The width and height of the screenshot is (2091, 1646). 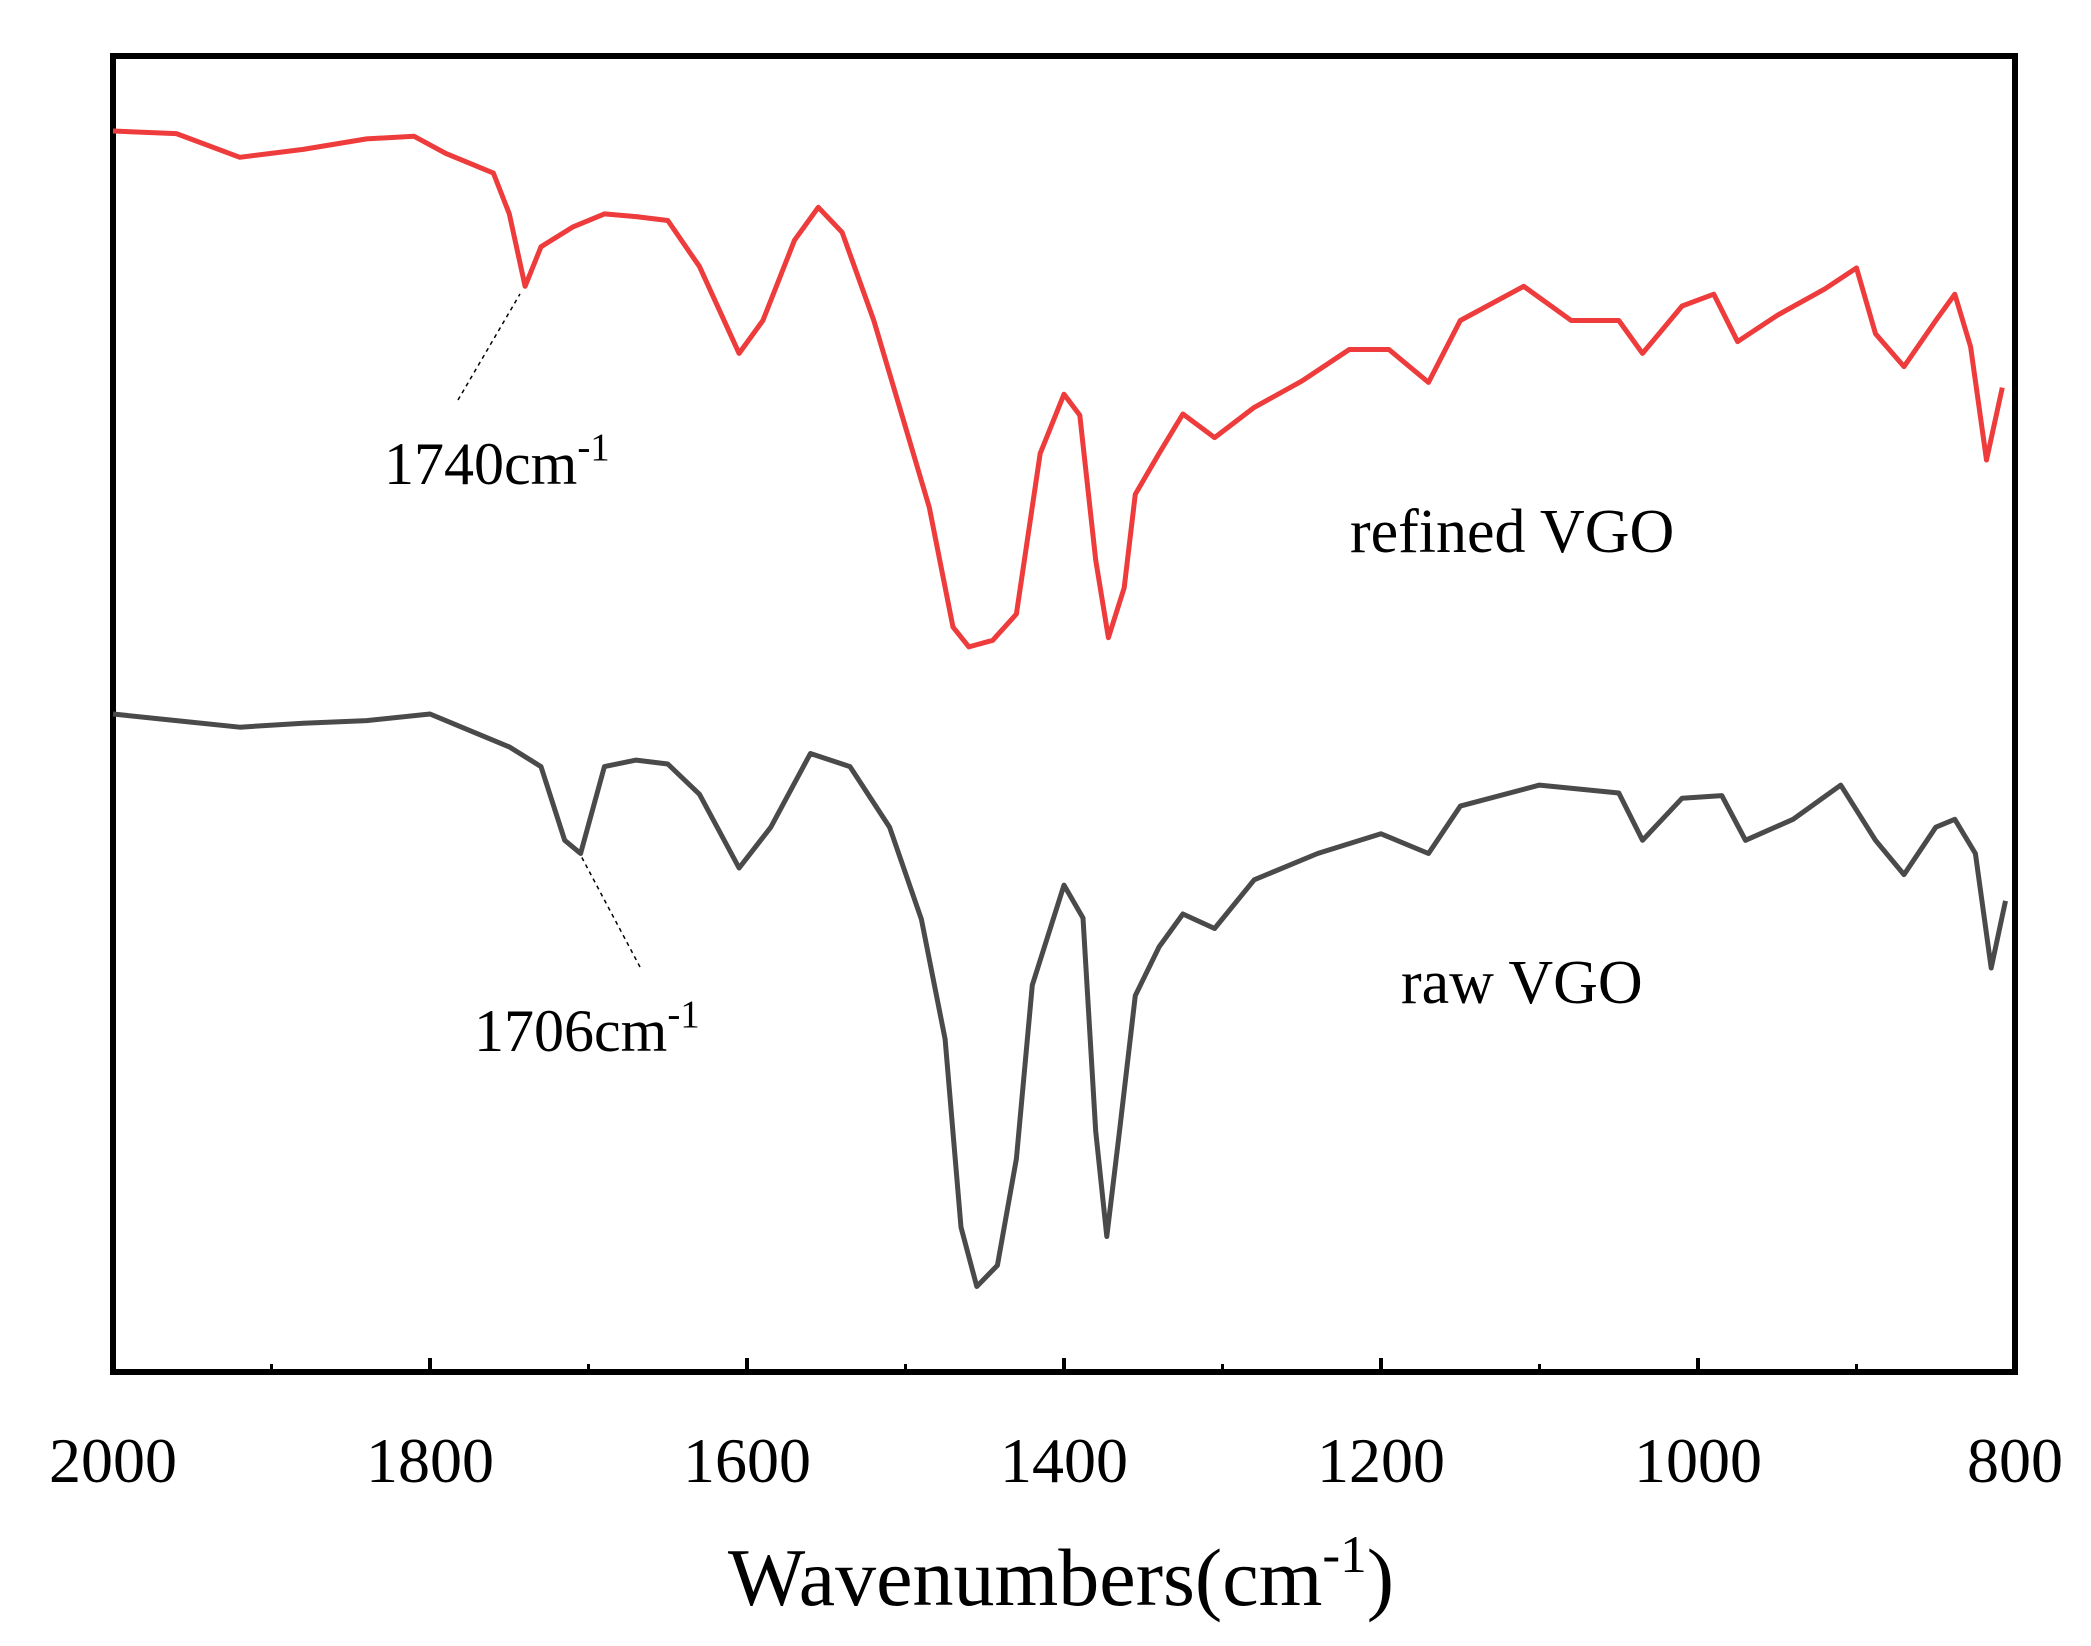 I want to click on annotation: 1740cm-1, so click(x=497, y=461).